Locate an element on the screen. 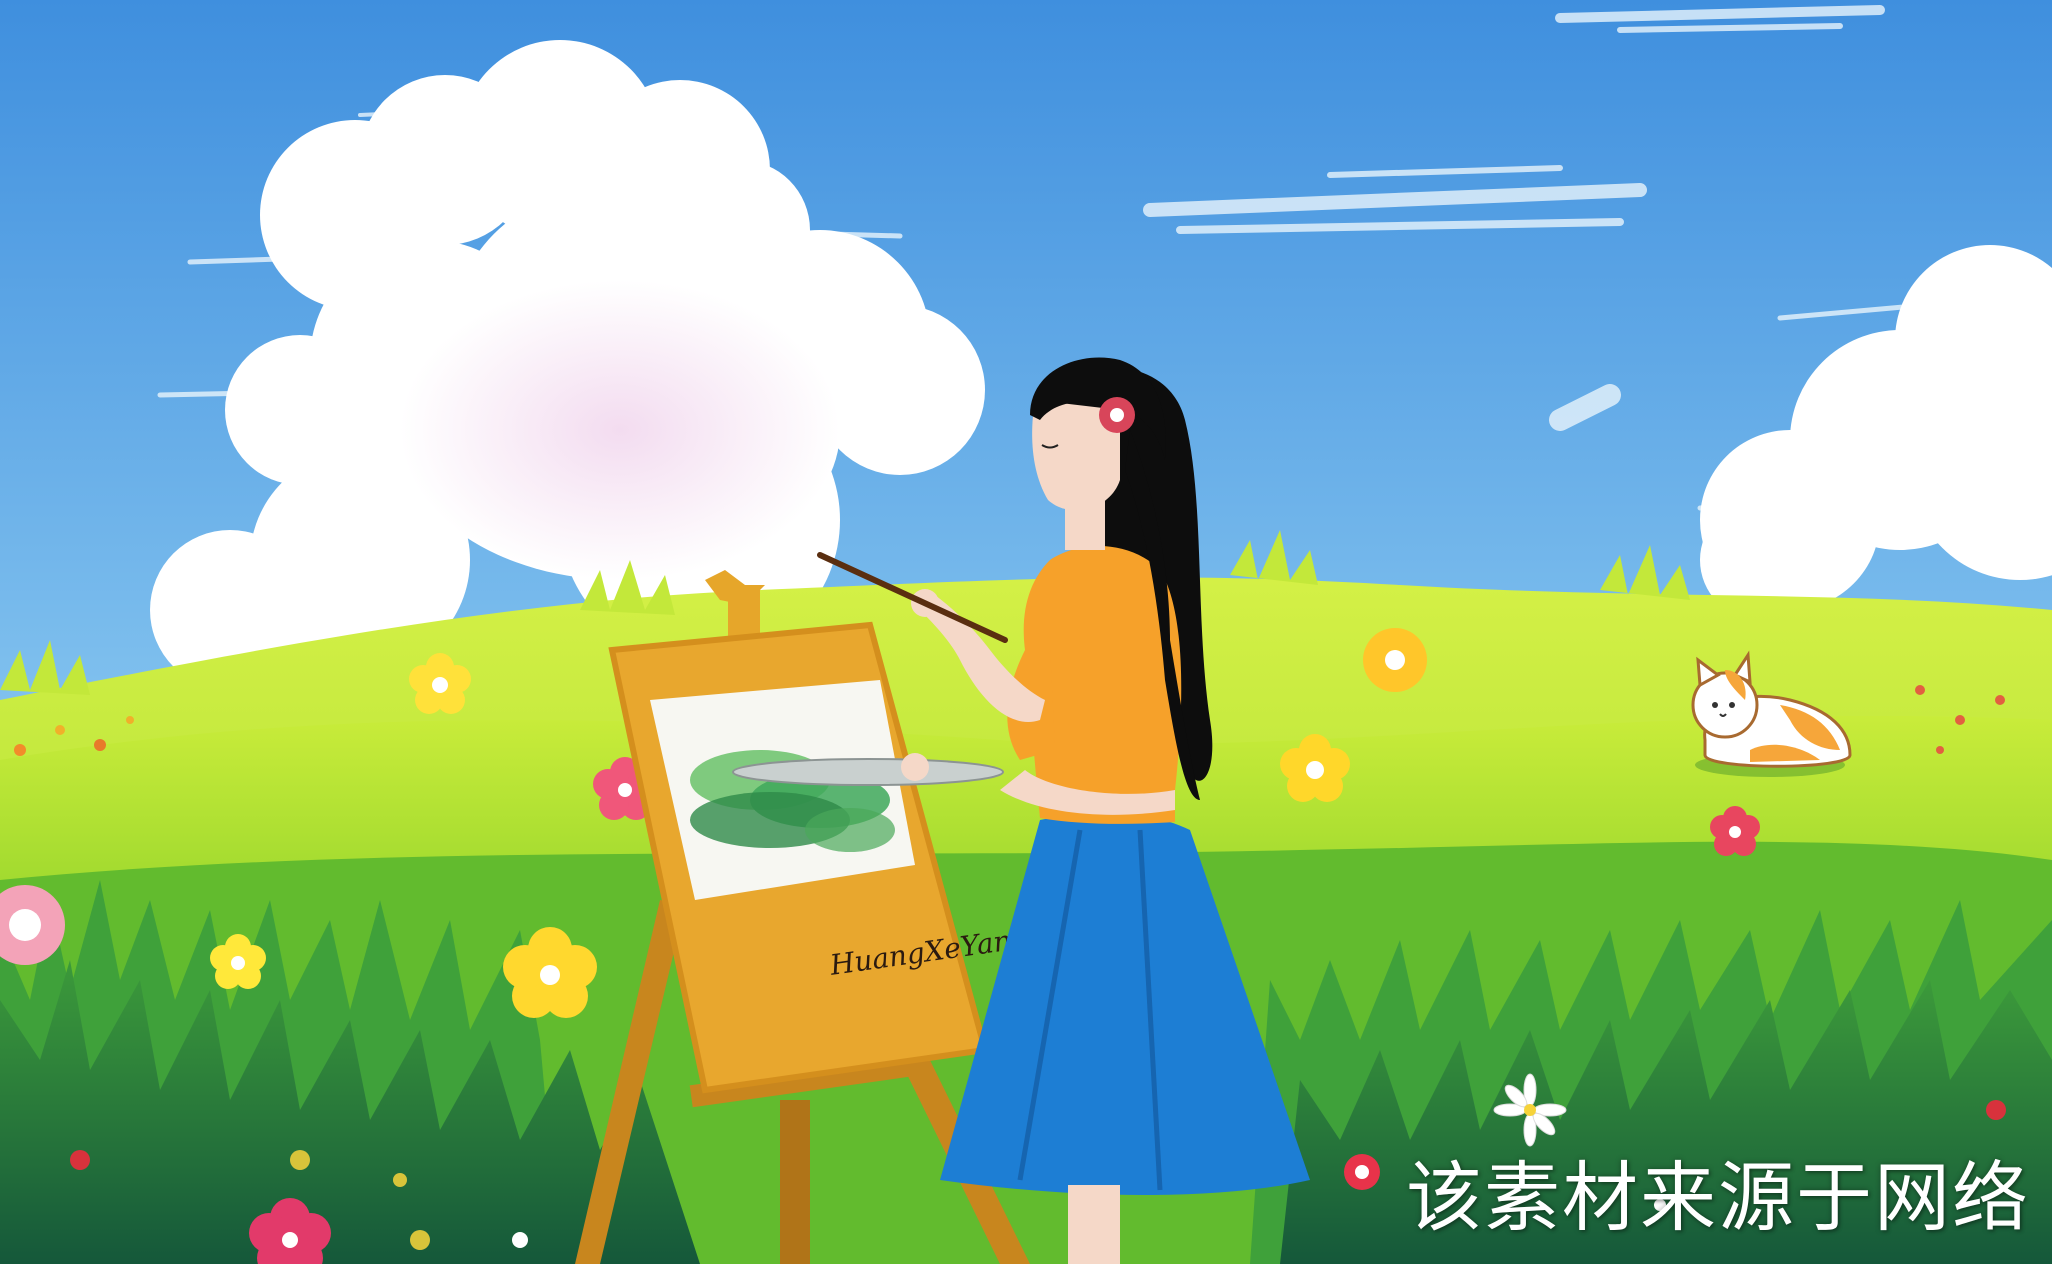  cat is located at coordinates (1771, 713).